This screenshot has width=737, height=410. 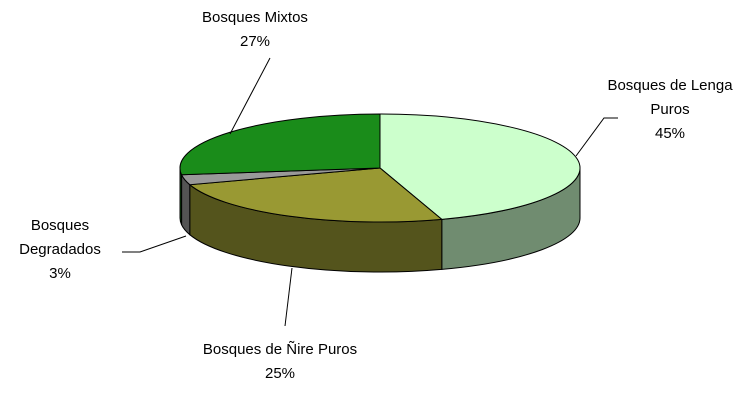 I want to click on category-label: Bosques de Lenga Puros, so click(x=670, y=97).